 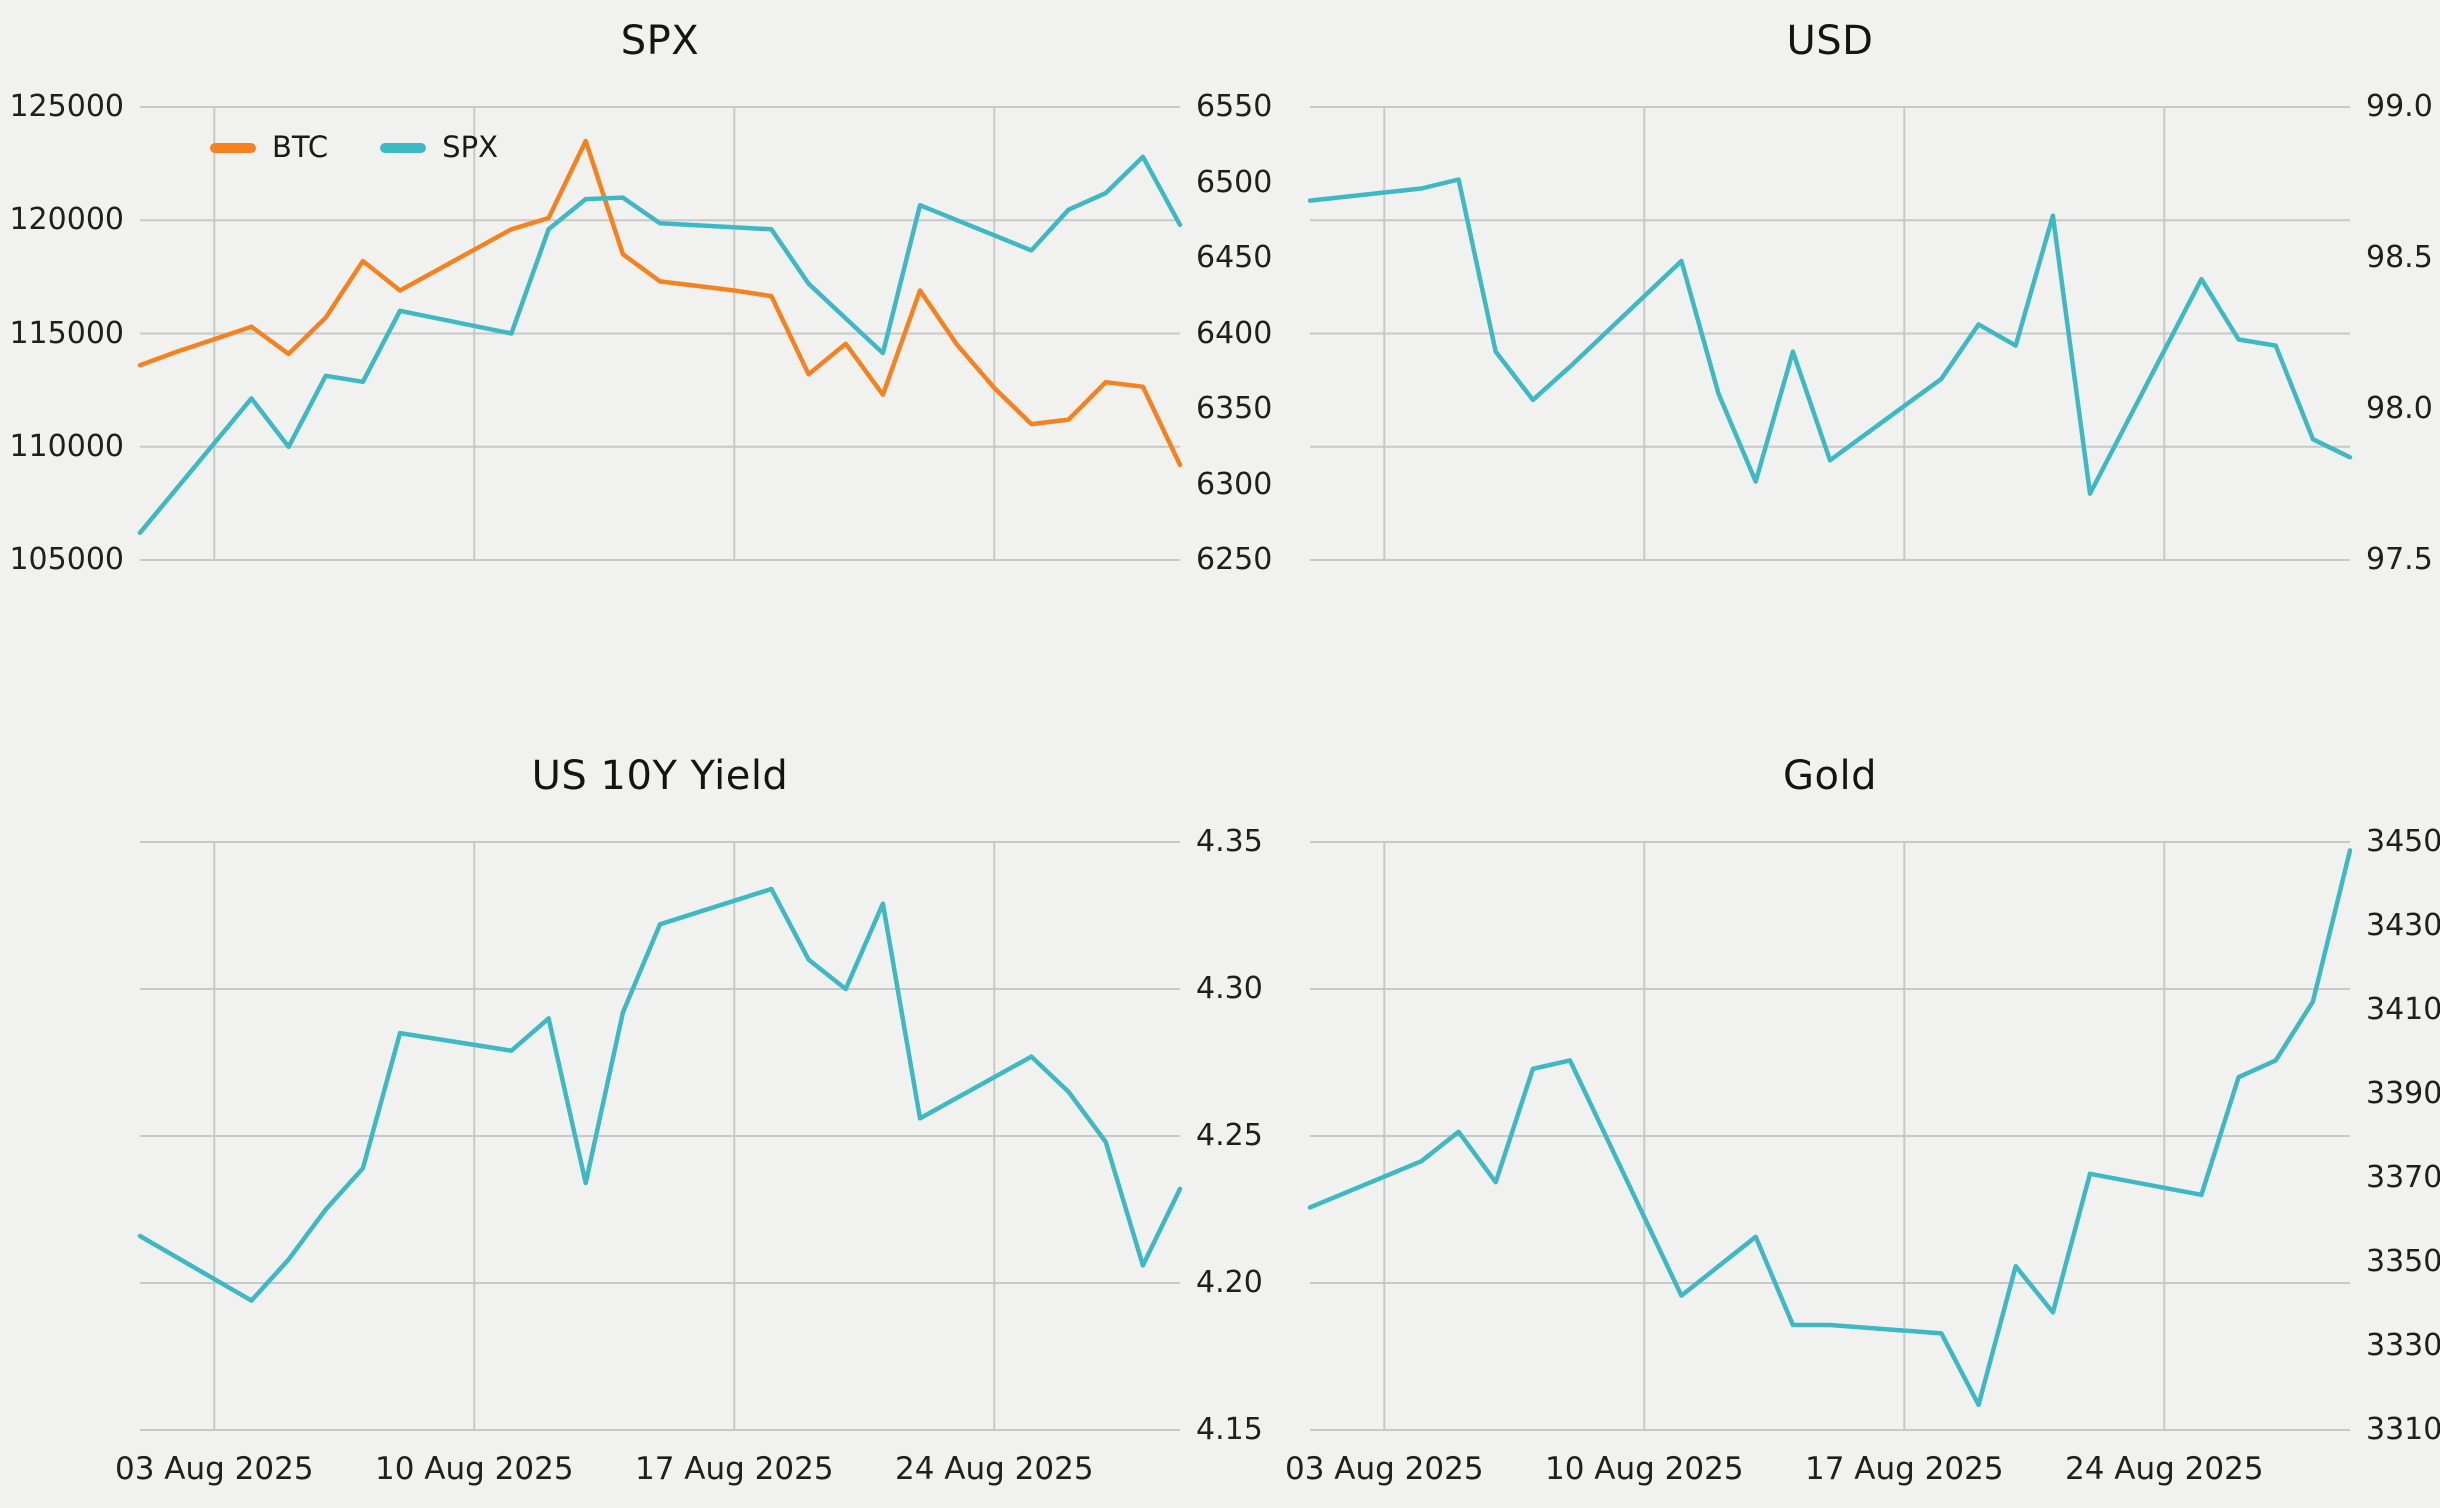 I want to click on y-tick-label-right: 3410, so click(x=2403, y=1009).